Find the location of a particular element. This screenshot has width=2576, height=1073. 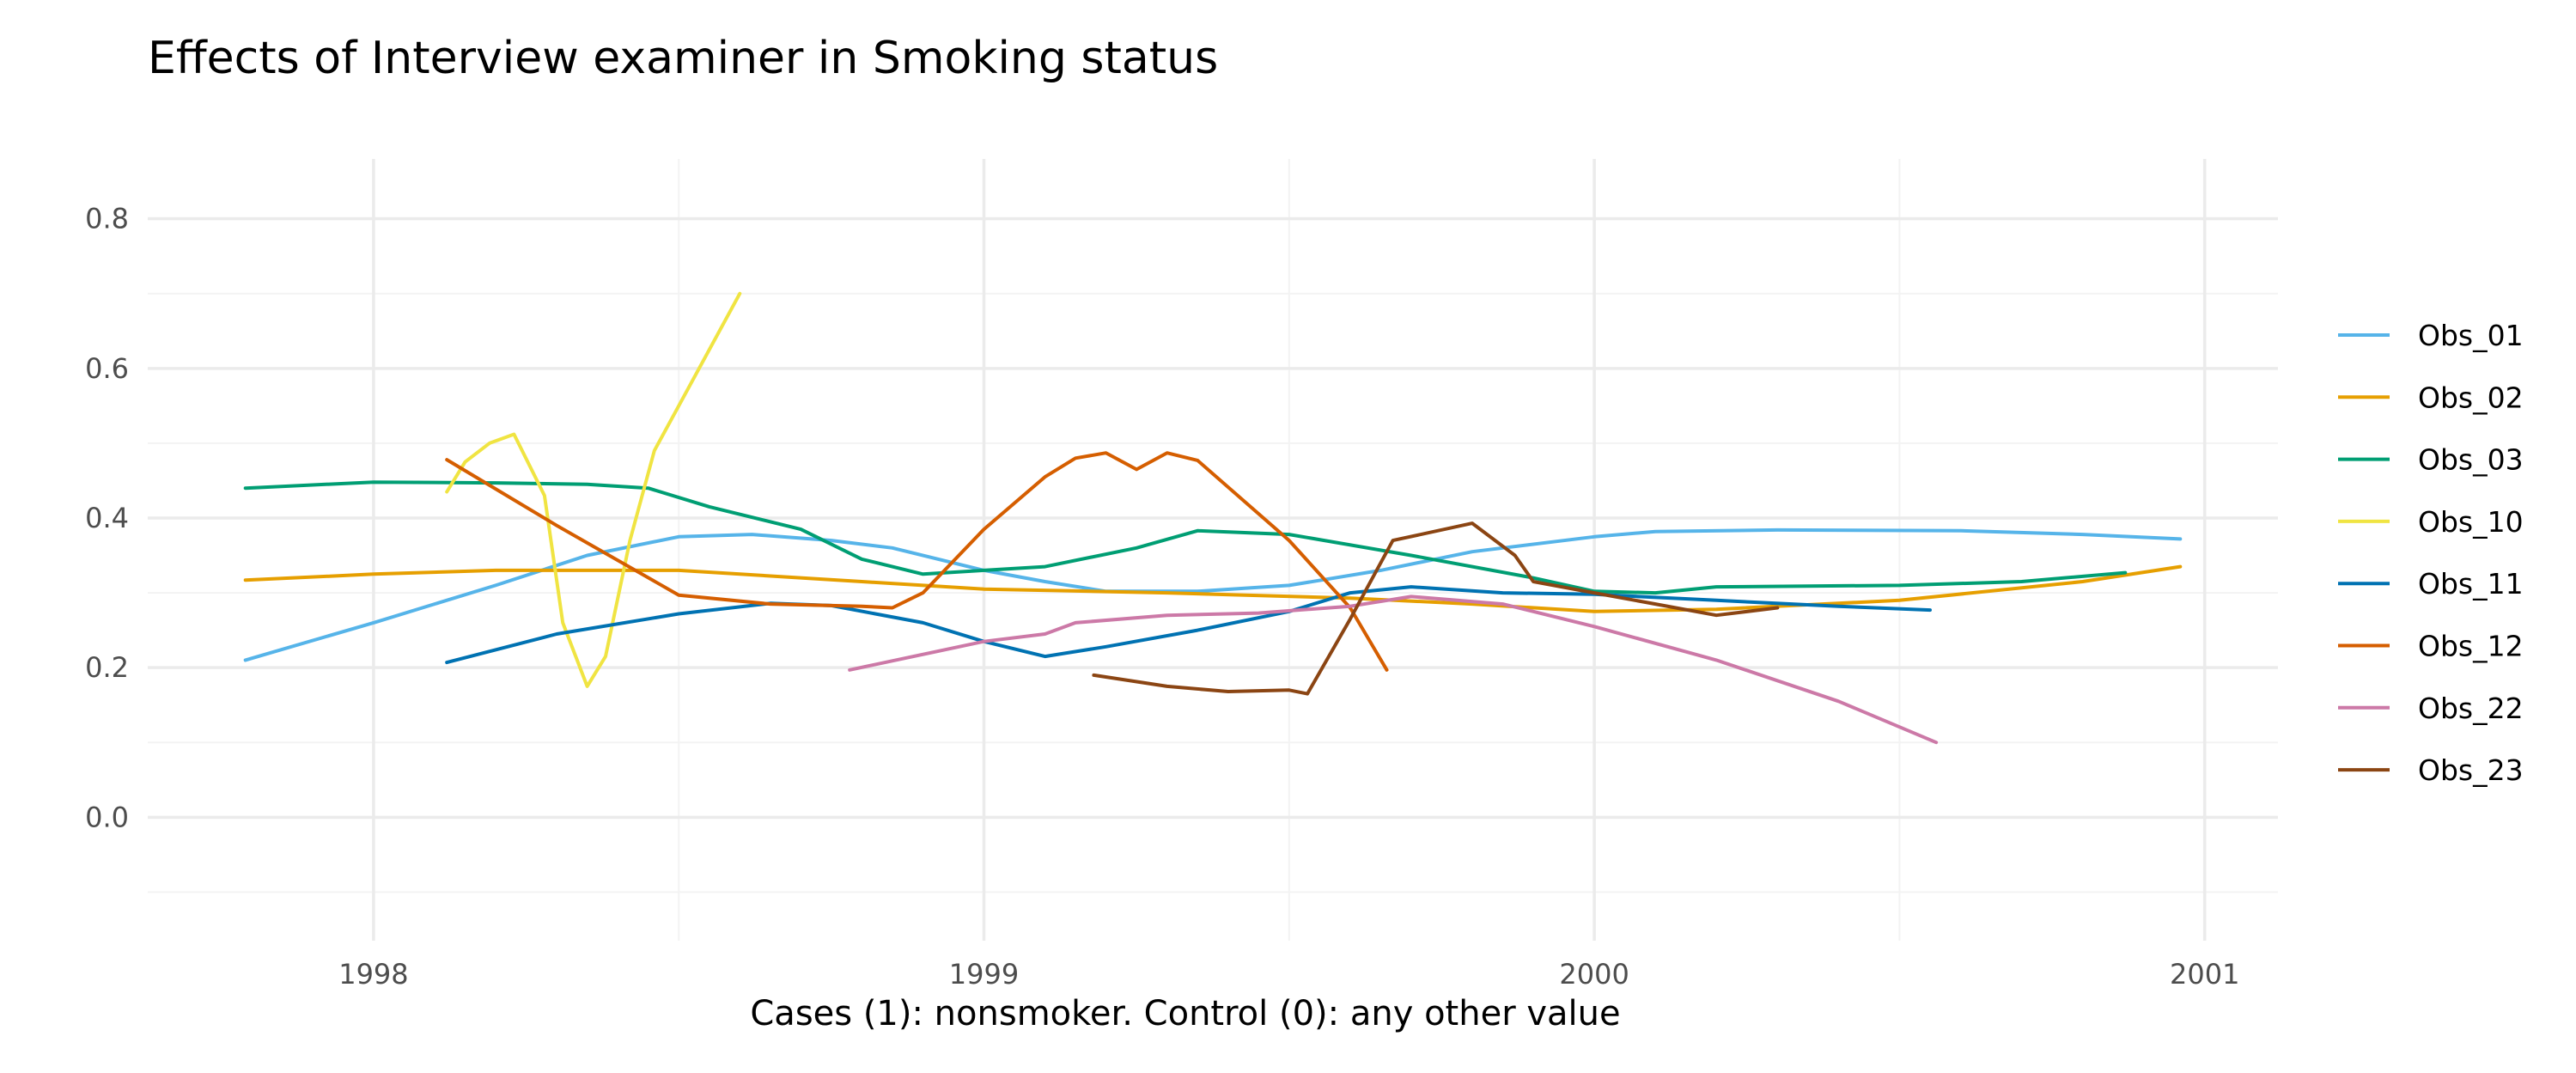

legend-label-obs-11: Obs_11 is located at coordinates (2471, 584).